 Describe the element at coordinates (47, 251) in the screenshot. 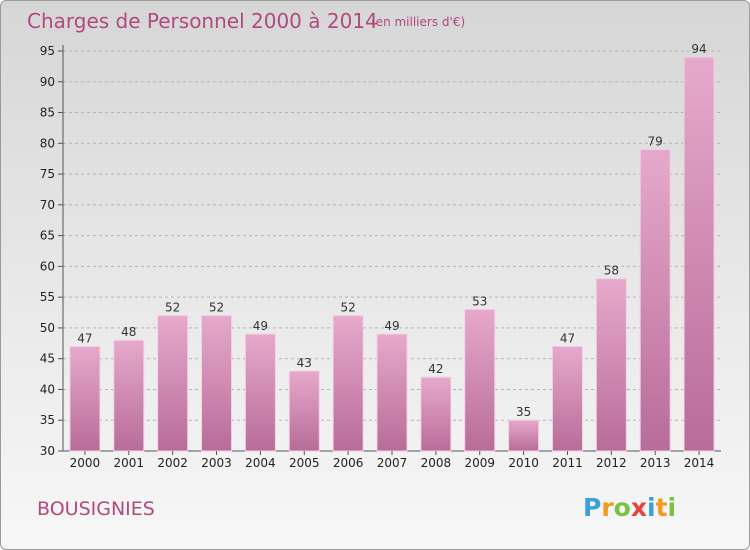

I see `y-tick-labels: 30 35 40 45 50 55 60 65 70 75 80 85 90 95` at that location.